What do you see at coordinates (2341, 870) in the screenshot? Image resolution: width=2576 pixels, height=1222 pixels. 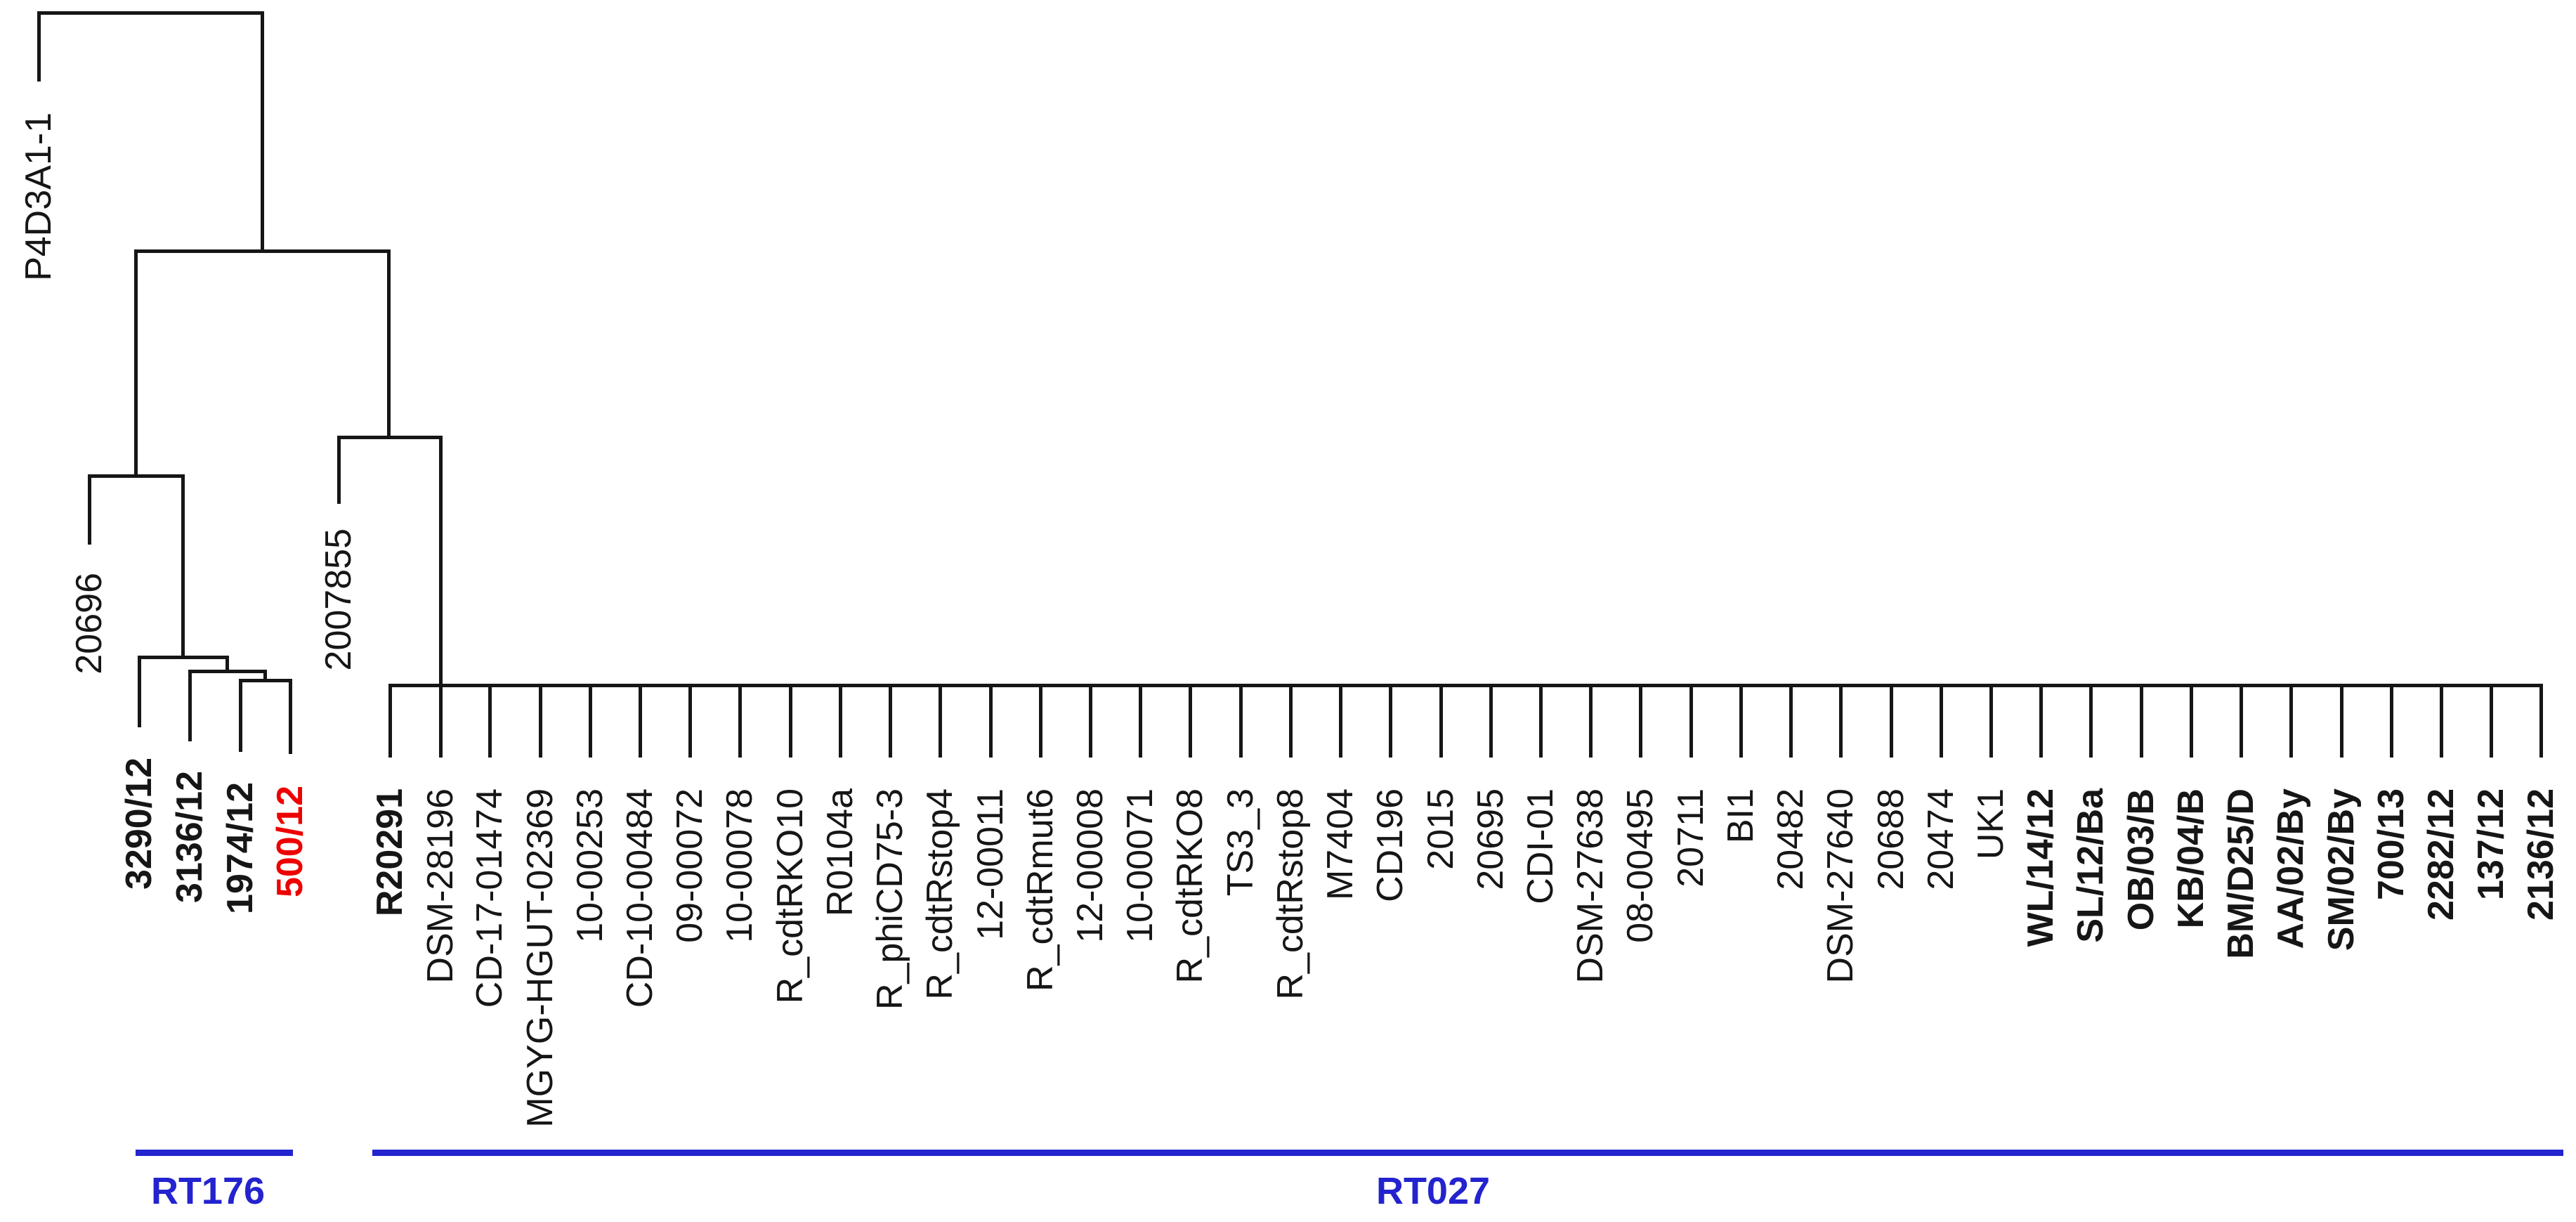 I see `leaf-label: SM/02/By` at bounding box center [2341, 870].